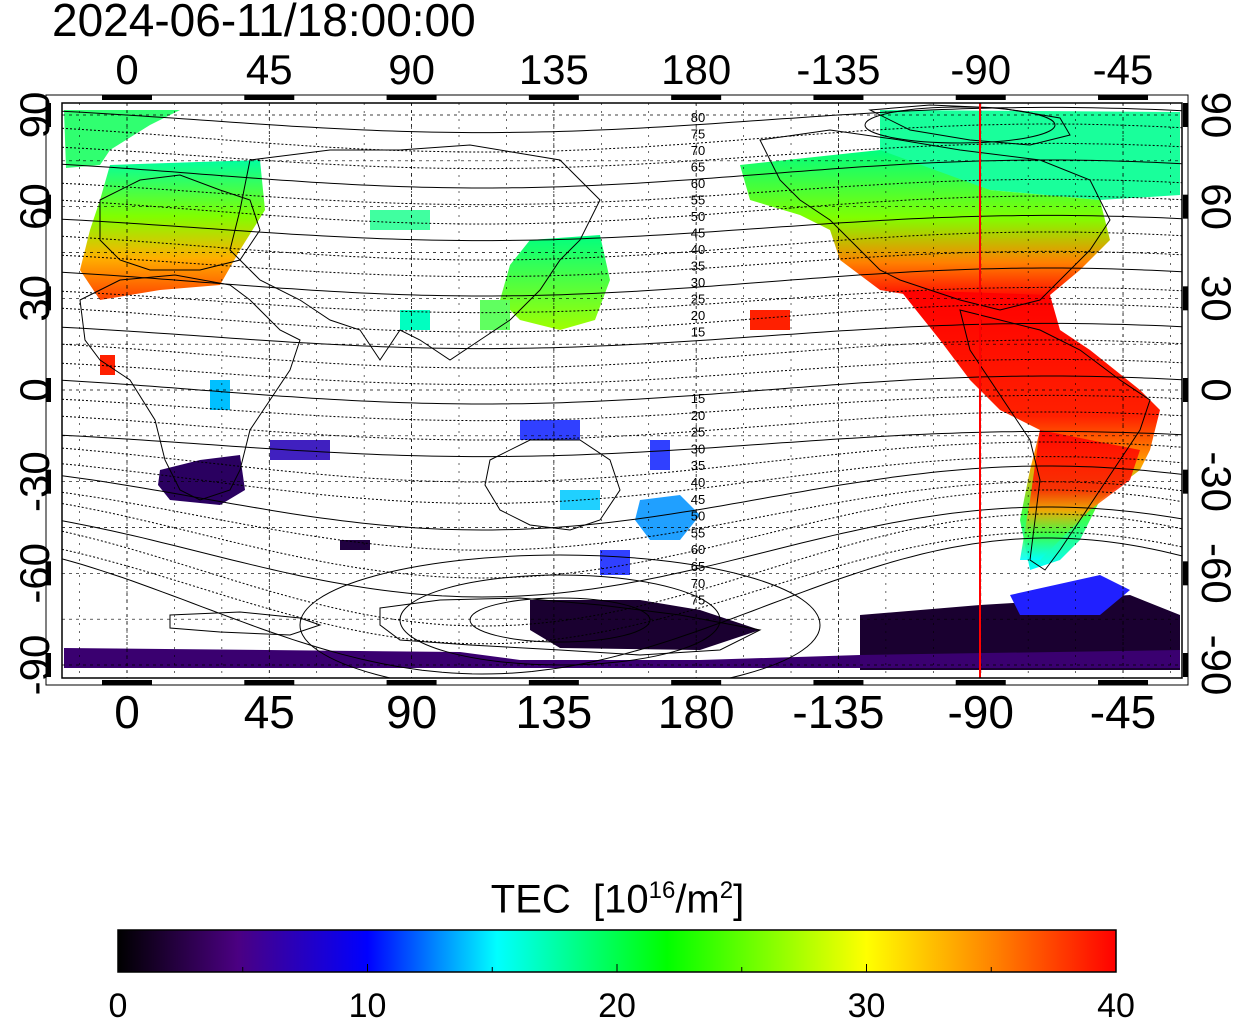 The height and width of the screenshot is (1021, 1235). Describe the element at coordinates (1214, 481) in the screenshot. I see `lat-tick-right: -30` at that location.